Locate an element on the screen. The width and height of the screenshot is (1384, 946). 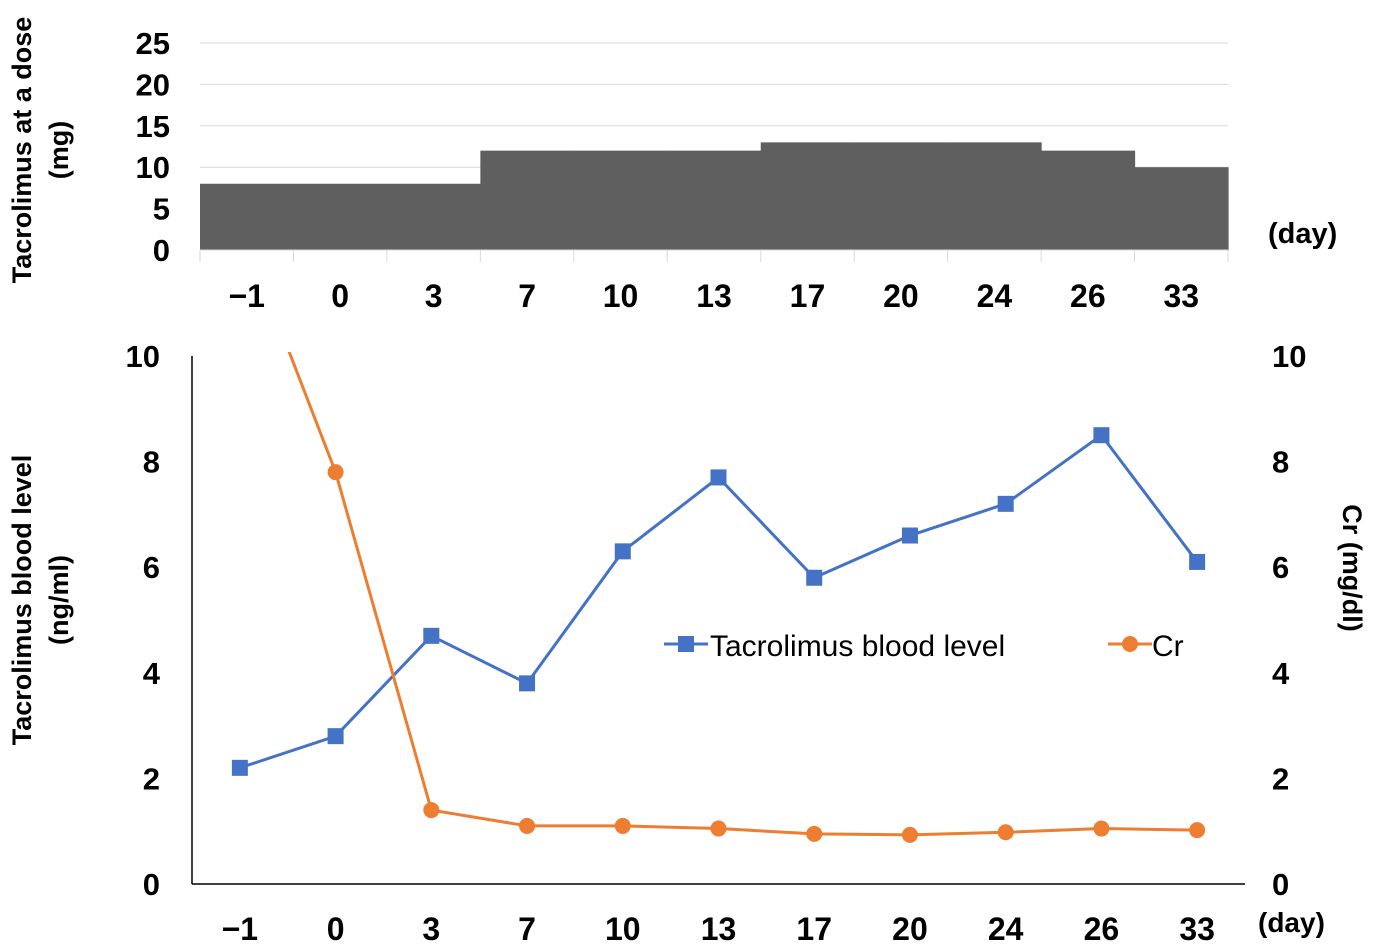
cr-right-tick-label: 4 is located at coordinates (1281, 673).